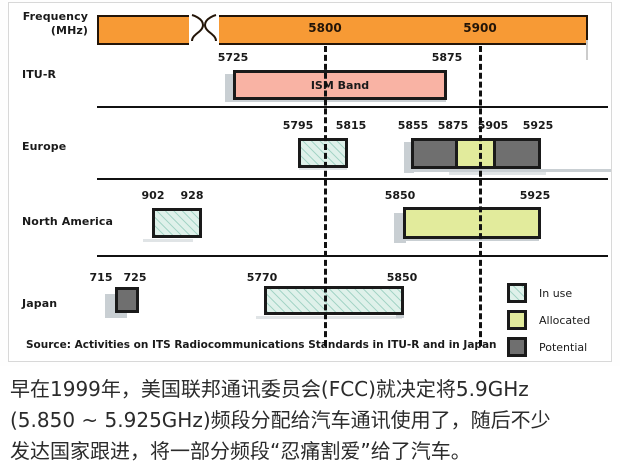 This screenshot has width=620, height=476. Describe the element at coordinates (351, 125) in the screenshot. I see `tick-europe-5815: 5815` at that location.